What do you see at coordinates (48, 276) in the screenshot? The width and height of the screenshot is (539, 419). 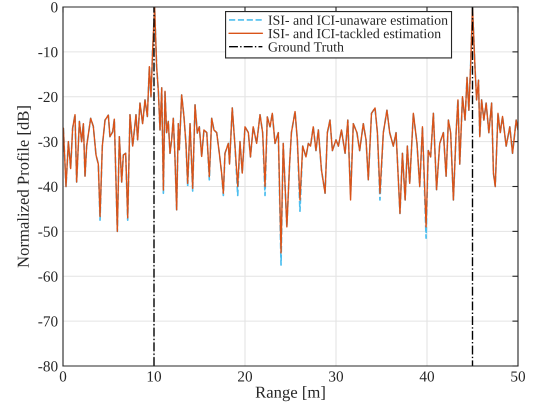 I see `y-tick-label: -60` at bounding box center [48, 276].